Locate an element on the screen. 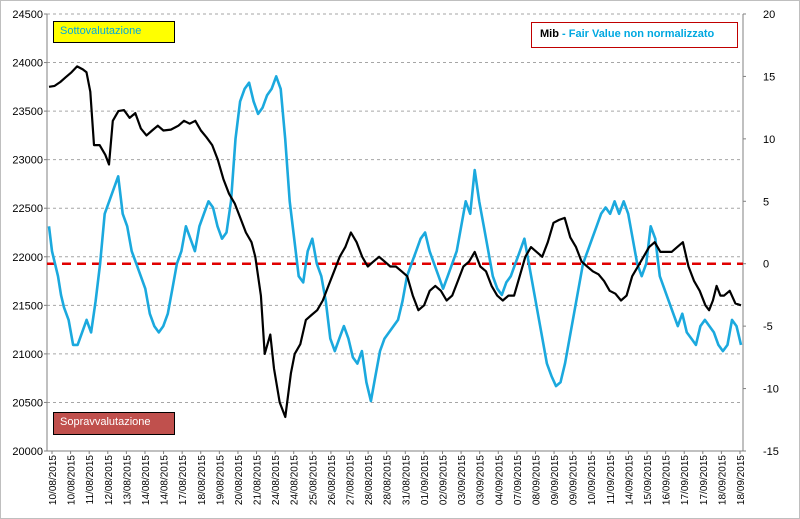  legend: Mib - Fair Value non normalizzato is located at coordinates (634, 35).